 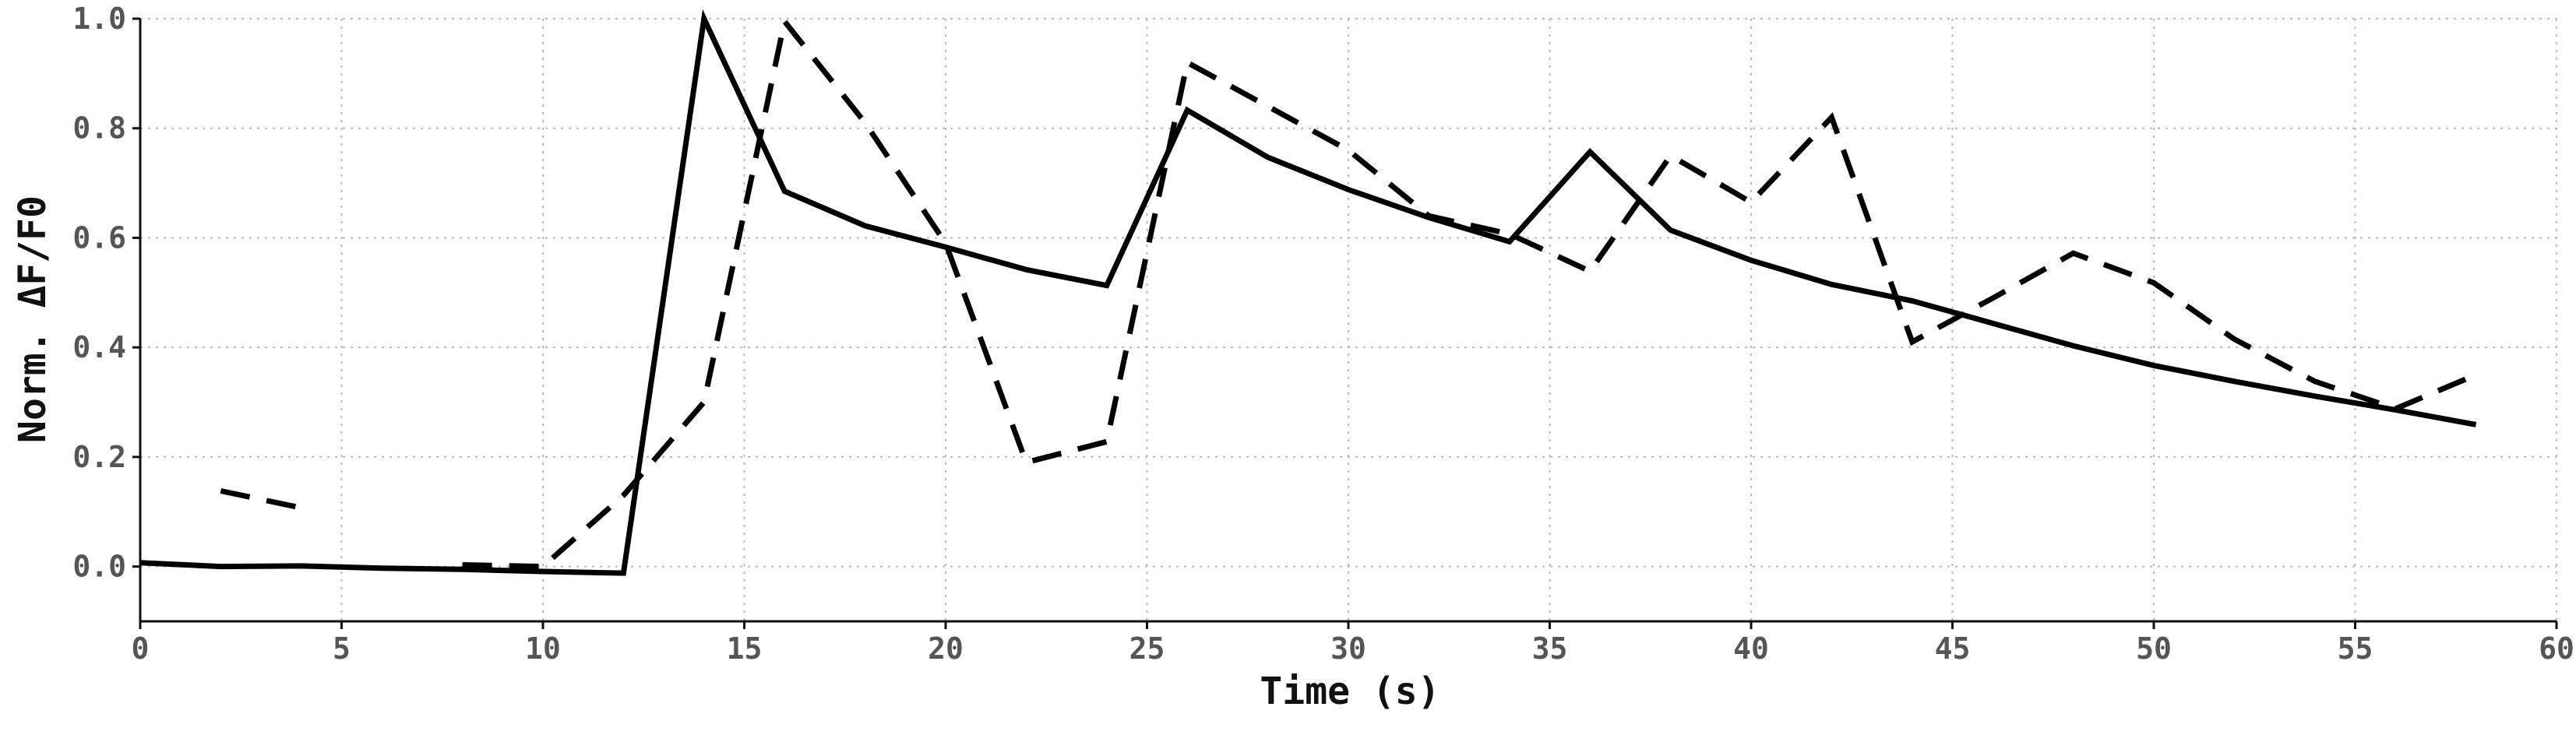 I want to click on y-tick-label: 0.0, so click(x=99, y=567).